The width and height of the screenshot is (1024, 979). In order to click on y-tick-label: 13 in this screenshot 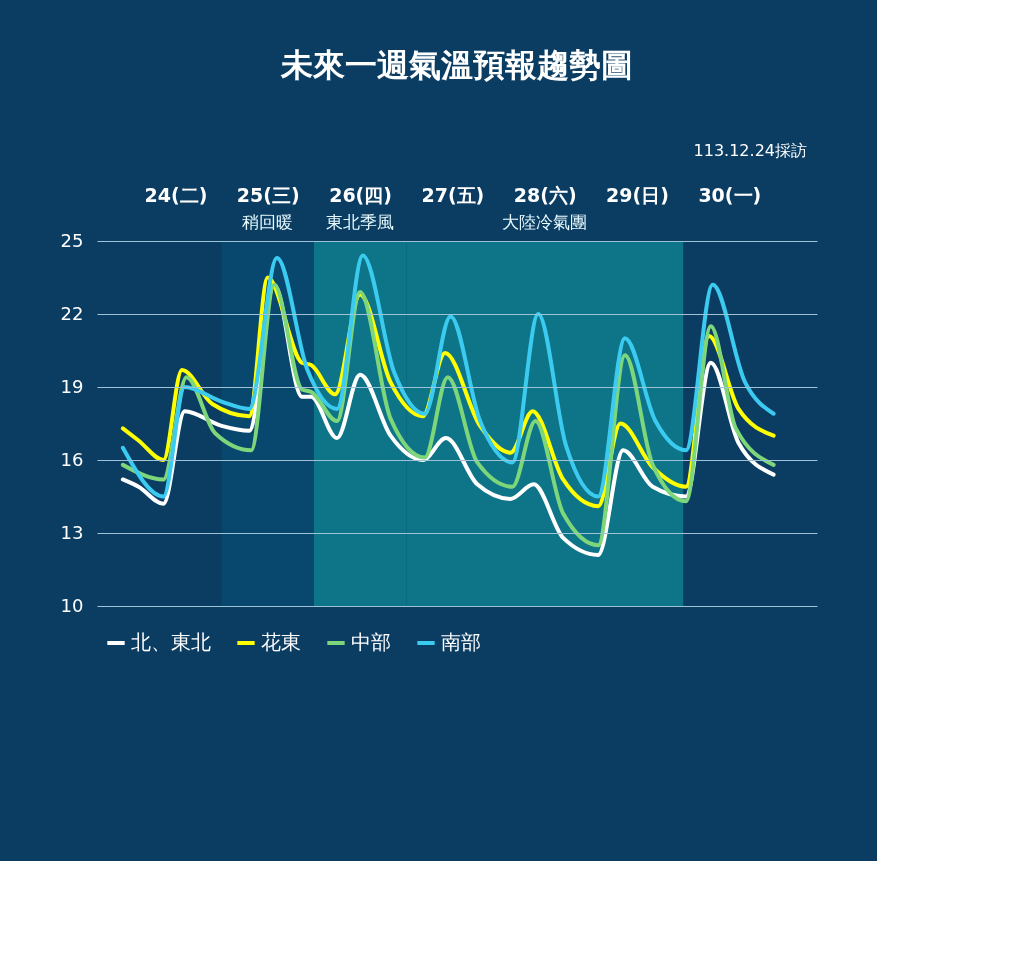, I will do `click(72, 532)`.